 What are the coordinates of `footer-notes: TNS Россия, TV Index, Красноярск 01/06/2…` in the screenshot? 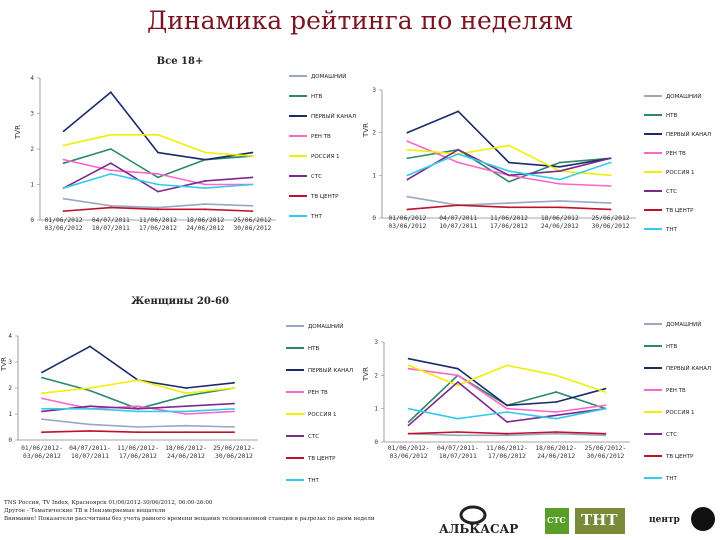 It's located at (214, 511).